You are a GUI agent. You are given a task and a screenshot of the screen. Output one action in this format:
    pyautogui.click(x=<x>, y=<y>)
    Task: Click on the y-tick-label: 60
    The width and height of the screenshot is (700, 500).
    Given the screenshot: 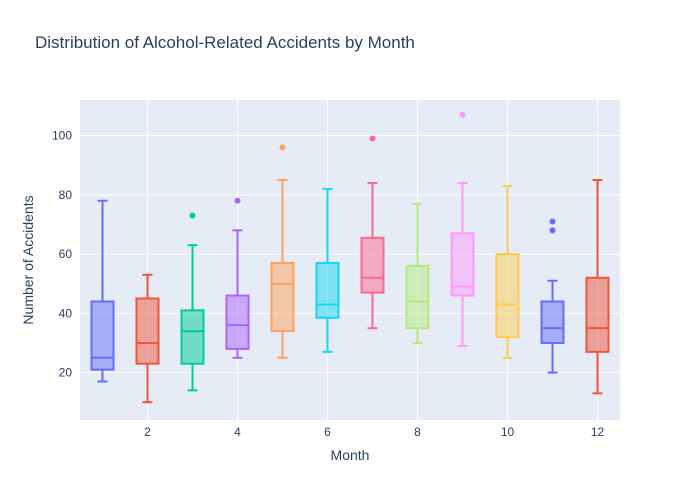 What is the action you would take?
    pyautogui.click(x=66, y=254)
    